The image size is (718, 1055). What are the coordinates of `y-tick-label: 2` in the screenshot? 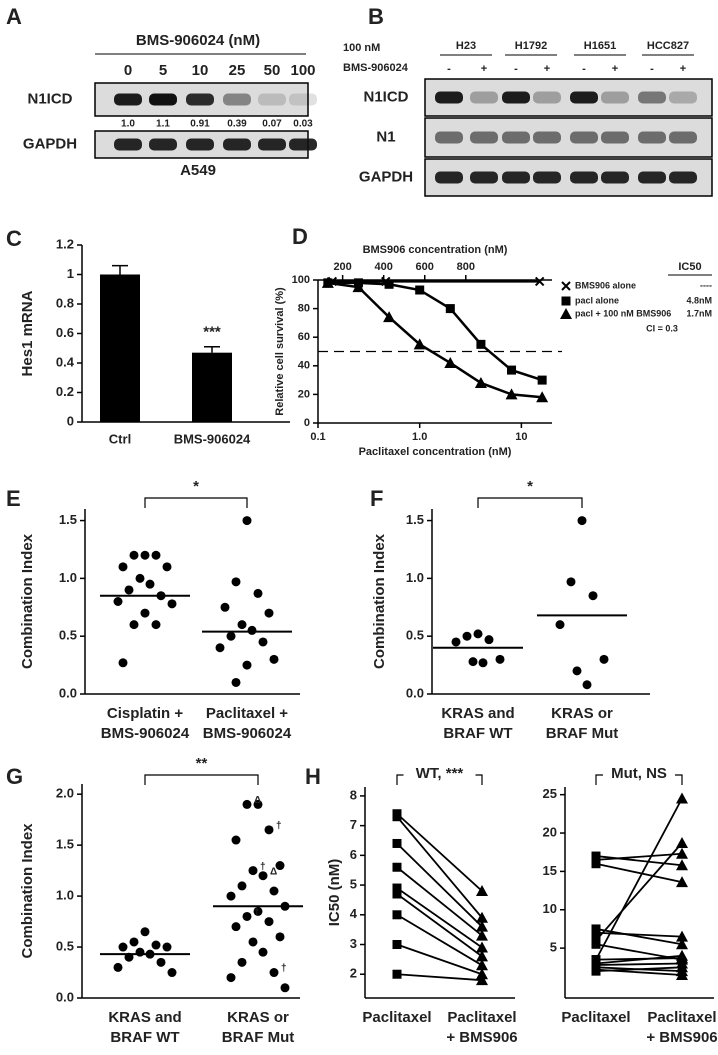 It's located at (353, 973).